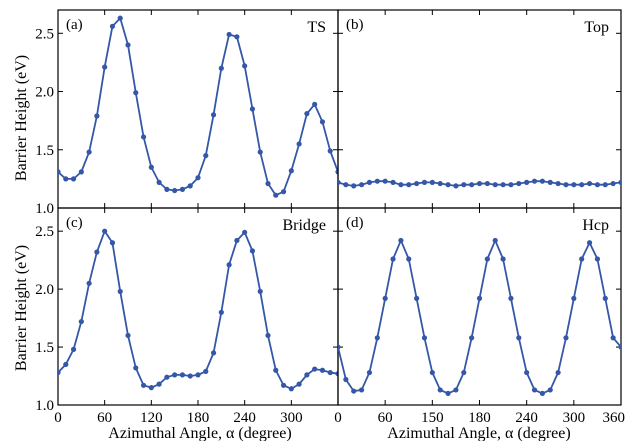 Image resolution: width=633 pixels, height=441 pixels. Describe the element at coordinates (316, 27) in the screenshot. I see `panel-name: TS` at that location.